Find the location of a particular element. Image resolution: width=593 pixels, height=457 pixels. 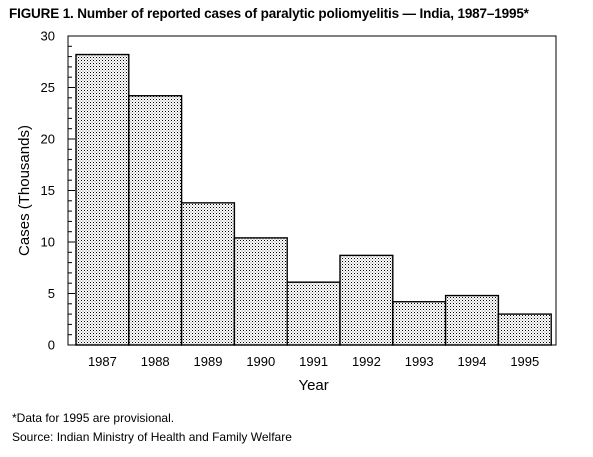

y-axis-label: Cases (Thousands) is located at coordinates (24, 190).